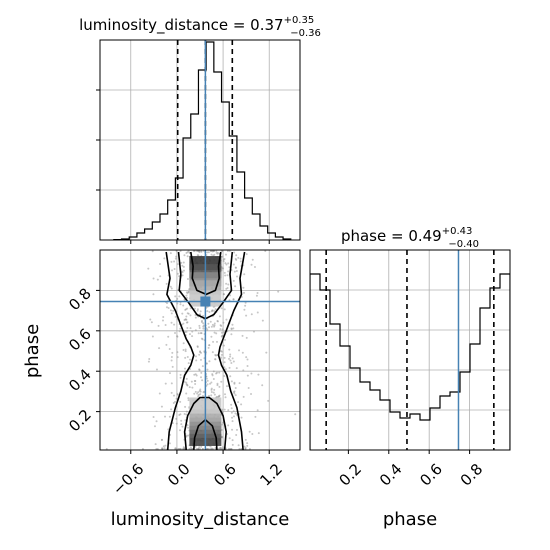  What do you see at coordinates (80, 421) in the screenshot?
I see `tick-label-y: 0.2` at bounding box center [80, 421].